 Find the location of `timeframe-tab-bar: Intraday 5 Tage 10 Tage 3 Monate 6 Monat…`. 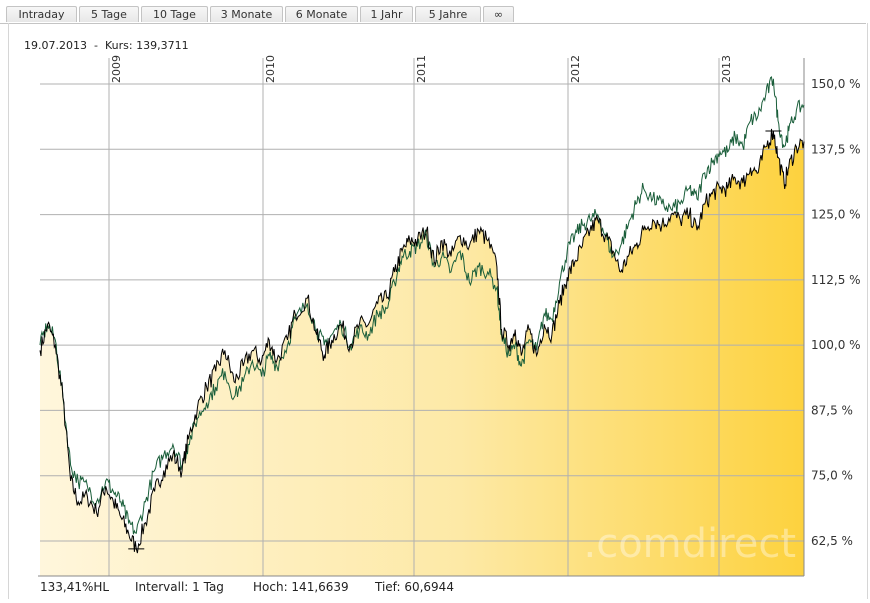

timeframe-tab-bar: Intraday 5 Tage 10 Tage 3 Monate 6 Monat… is located at coordinates (433, 12).